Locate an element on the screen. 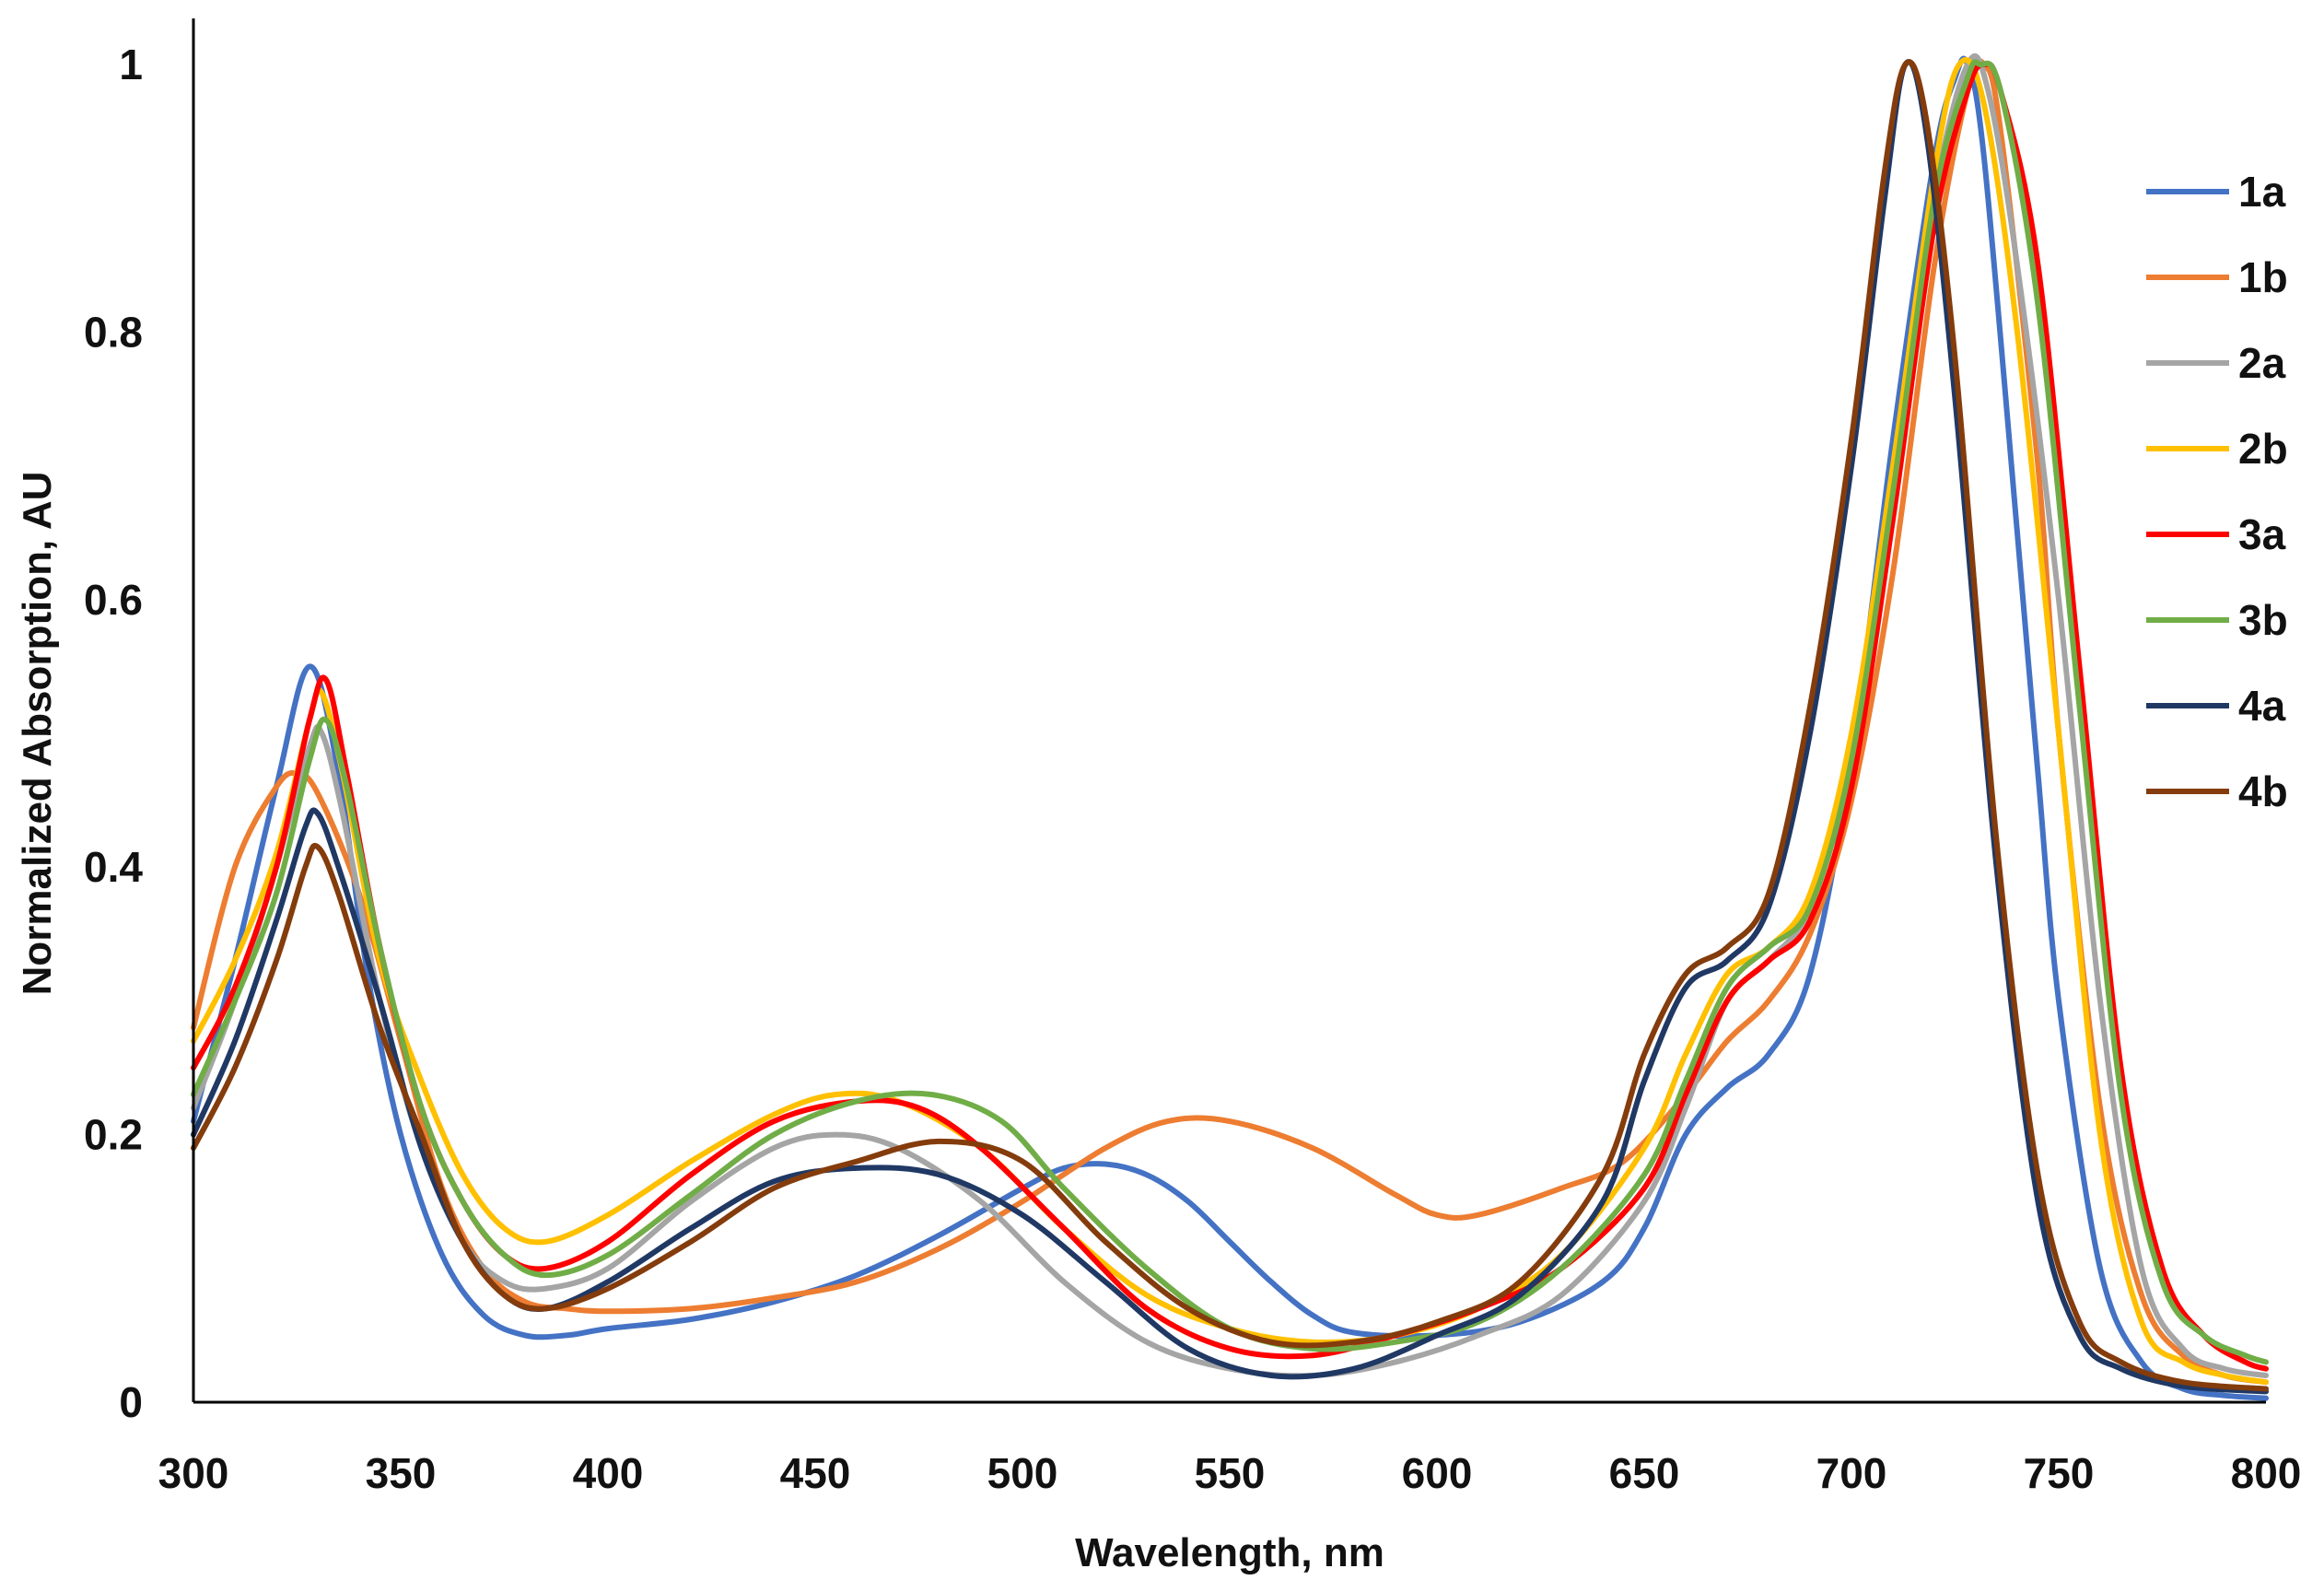  x-tick-label: 600 is located at coordinates (1437, 1473).